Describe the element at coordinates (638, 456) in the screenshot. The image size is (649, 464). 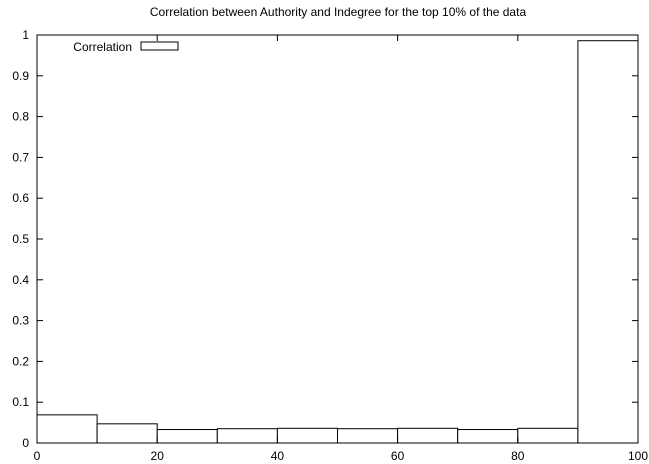
I see `x-tick-label-5: 100` at that location.